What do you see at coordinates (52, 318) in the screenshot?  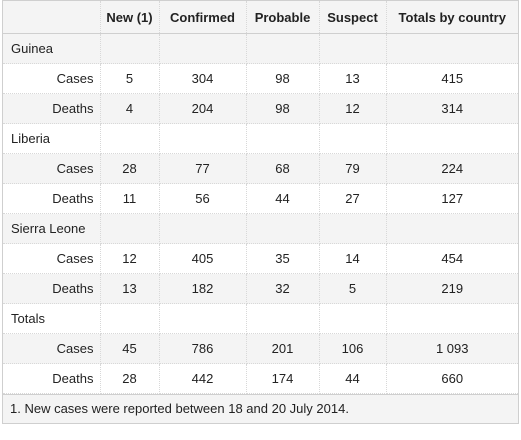 I see `country-name: Totals` at bounding box center [52, 318].